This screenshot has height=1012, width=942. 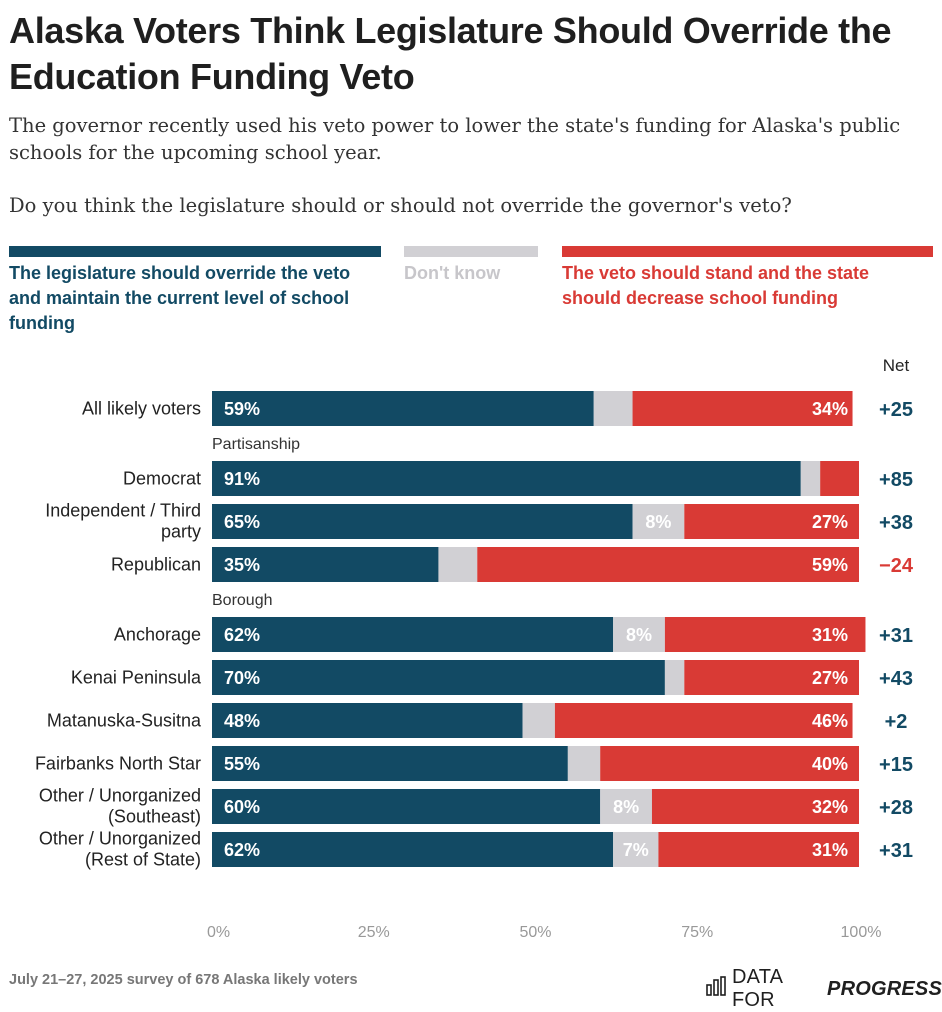 What do you see at coordinates (141, 409) in the screenshot?
I see `category-label-all-likely-voters: All likely voters` at bounding box center [141, 409].